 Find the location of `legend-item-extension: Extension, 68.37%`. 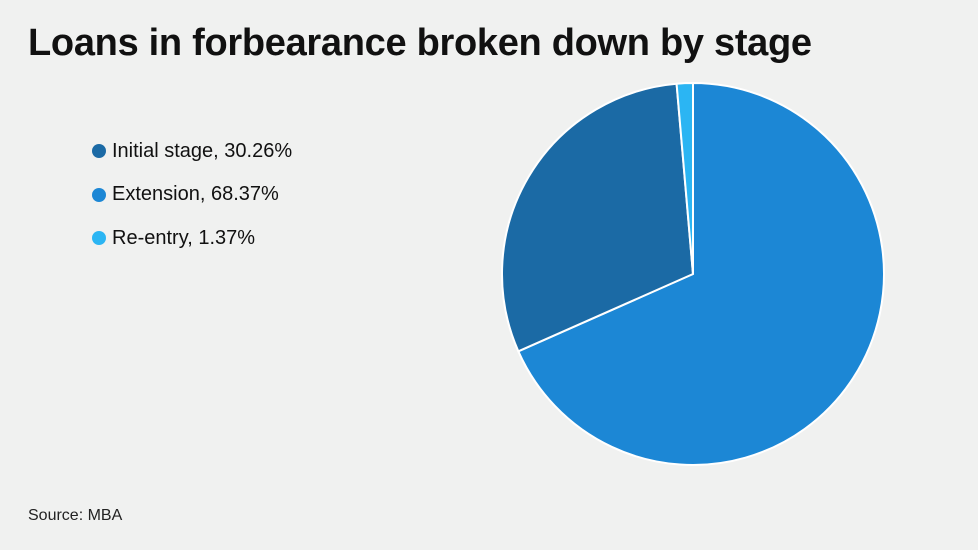

legend-item-extension: Extension, 68.37% is located at coordinates (192, 194).